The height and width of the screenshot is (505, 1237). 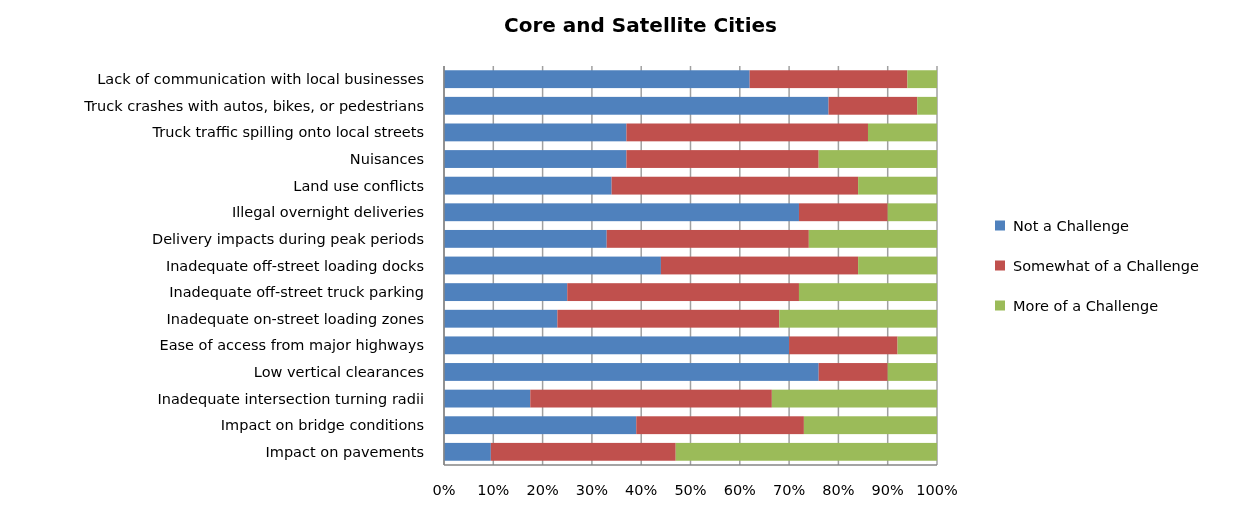 What do you see at coordinates (838, 490) in the screenshot?
I see `x-tick-label: 80%` at bounding box center [838, 490].